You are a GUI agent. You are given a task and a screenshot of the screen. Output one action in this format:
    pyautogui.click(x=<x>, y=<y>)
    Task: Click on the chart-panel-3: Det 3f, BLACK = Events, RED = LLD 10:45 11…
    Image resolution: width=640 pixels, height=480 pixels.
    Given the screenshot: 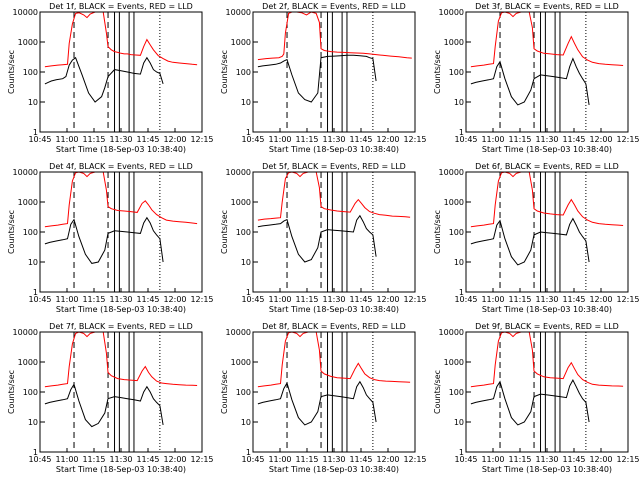 What is the action you would take?
    pyautogui.click(x=532, y=80)
    